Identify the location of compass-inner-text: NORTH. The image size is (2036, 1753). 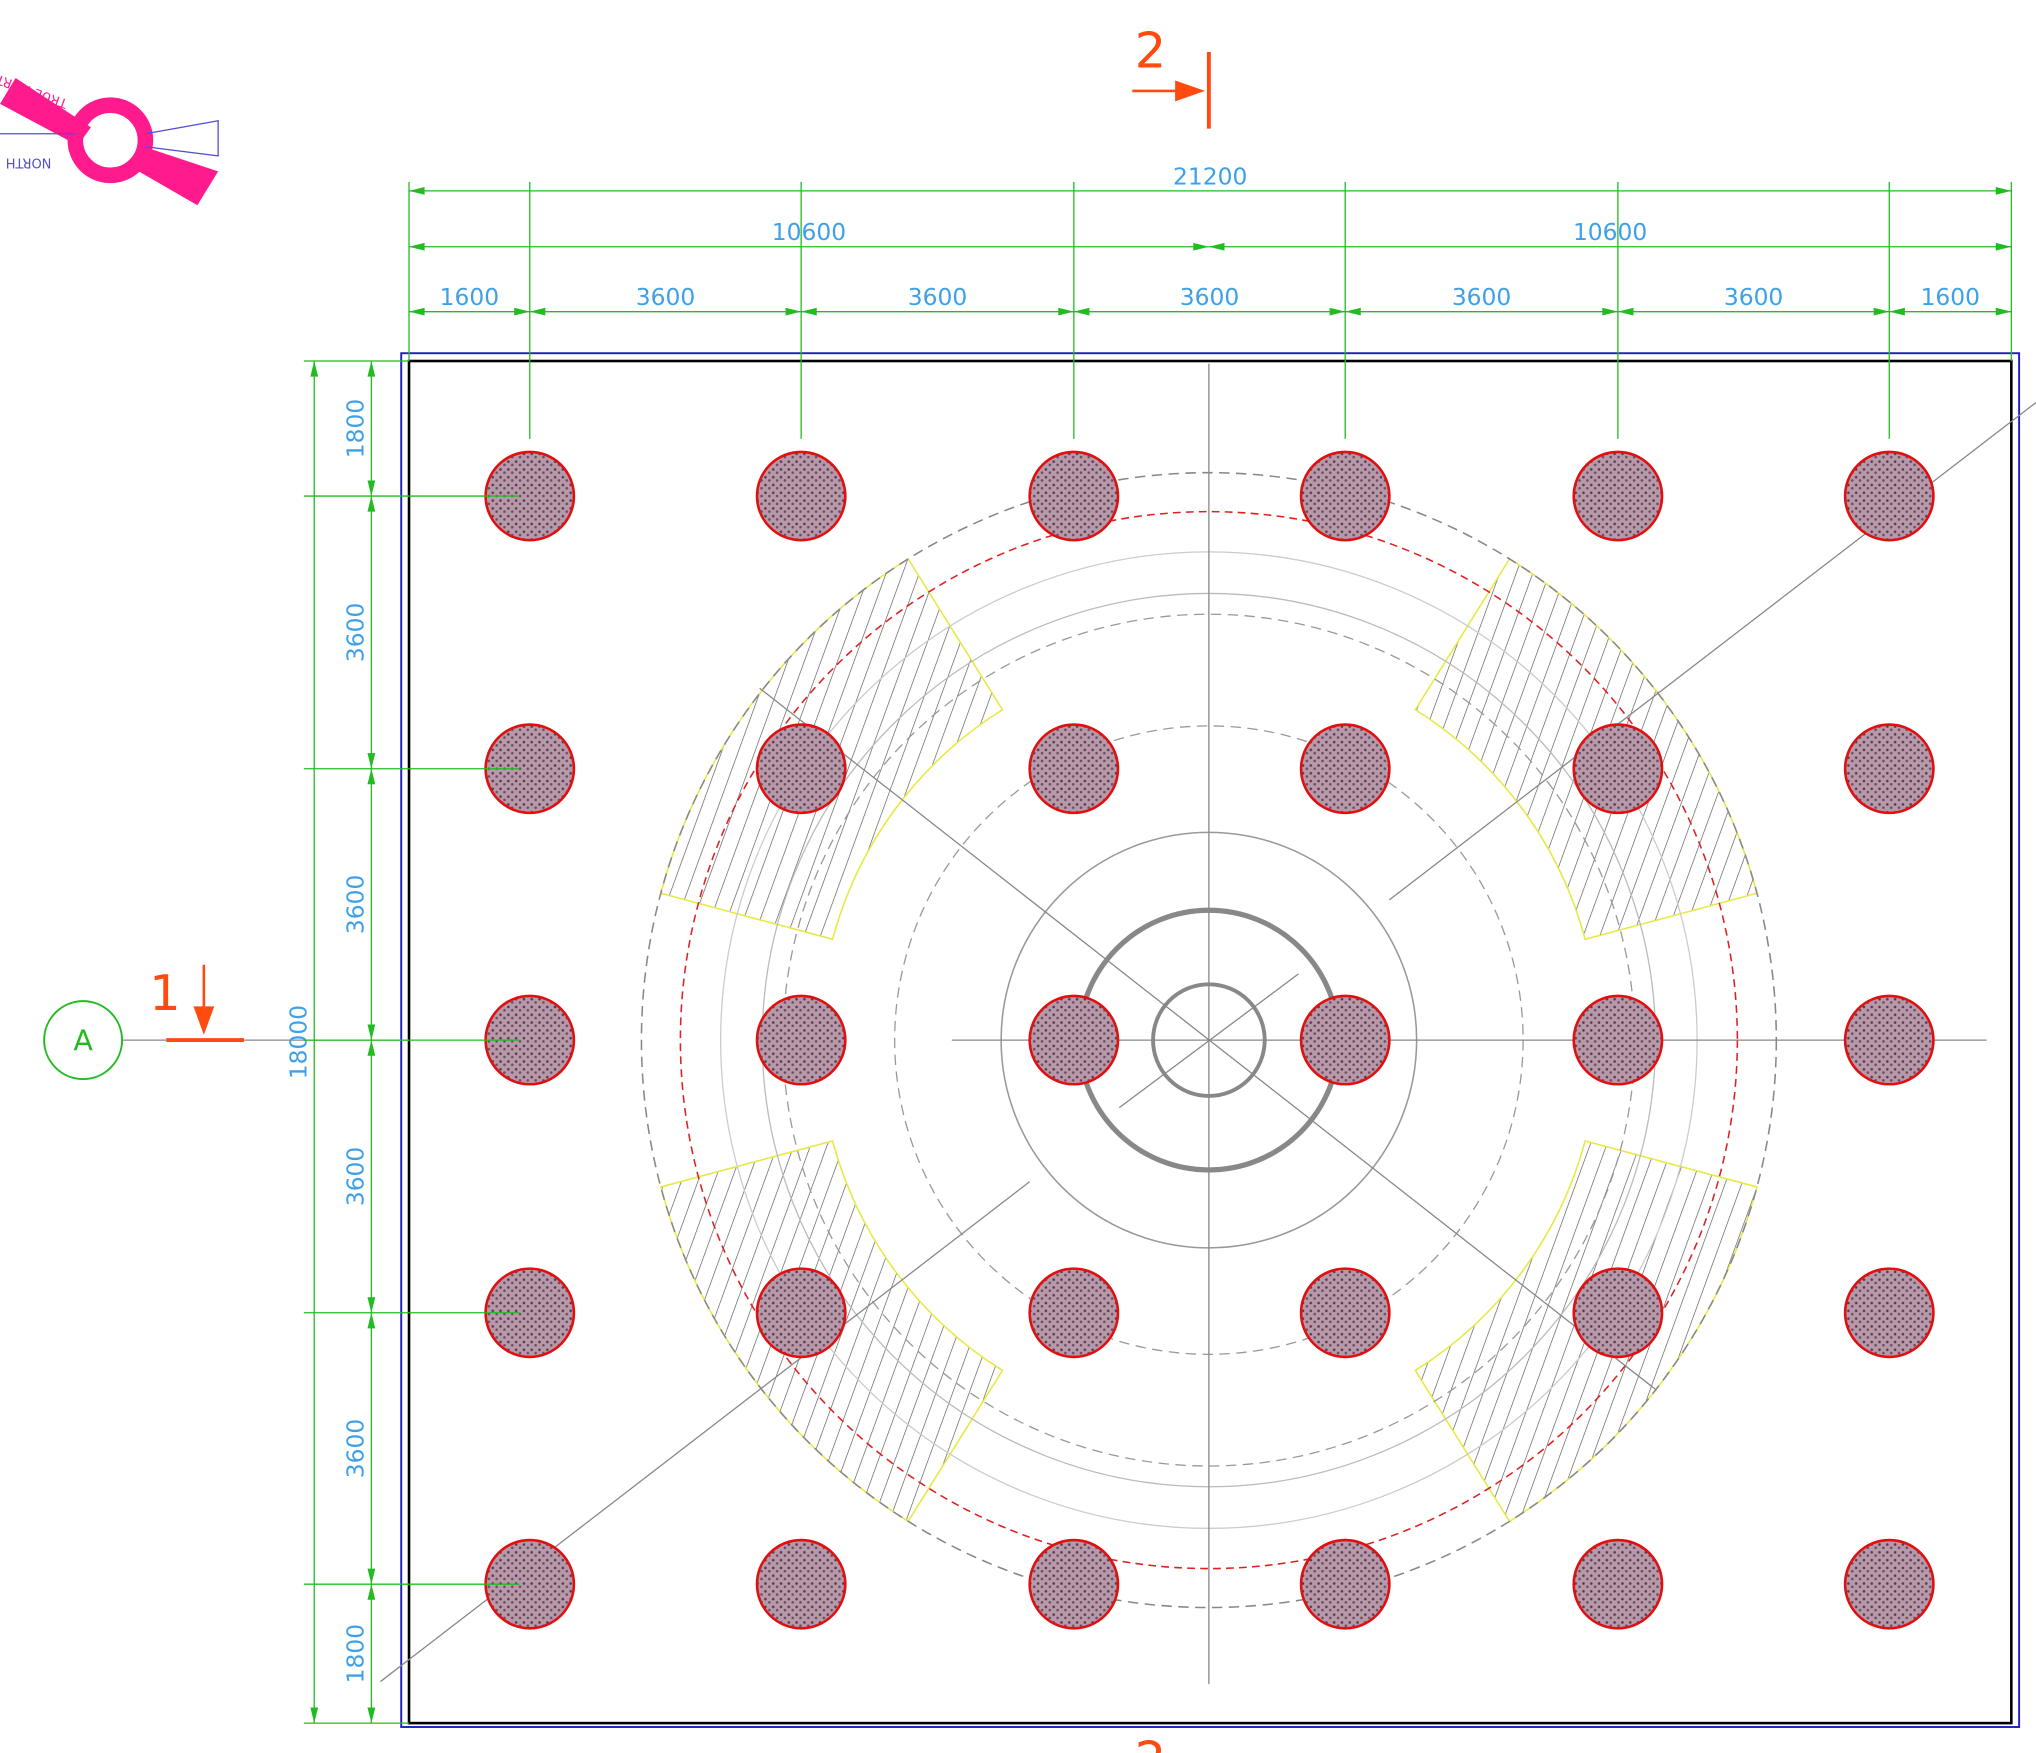
(29, 161).